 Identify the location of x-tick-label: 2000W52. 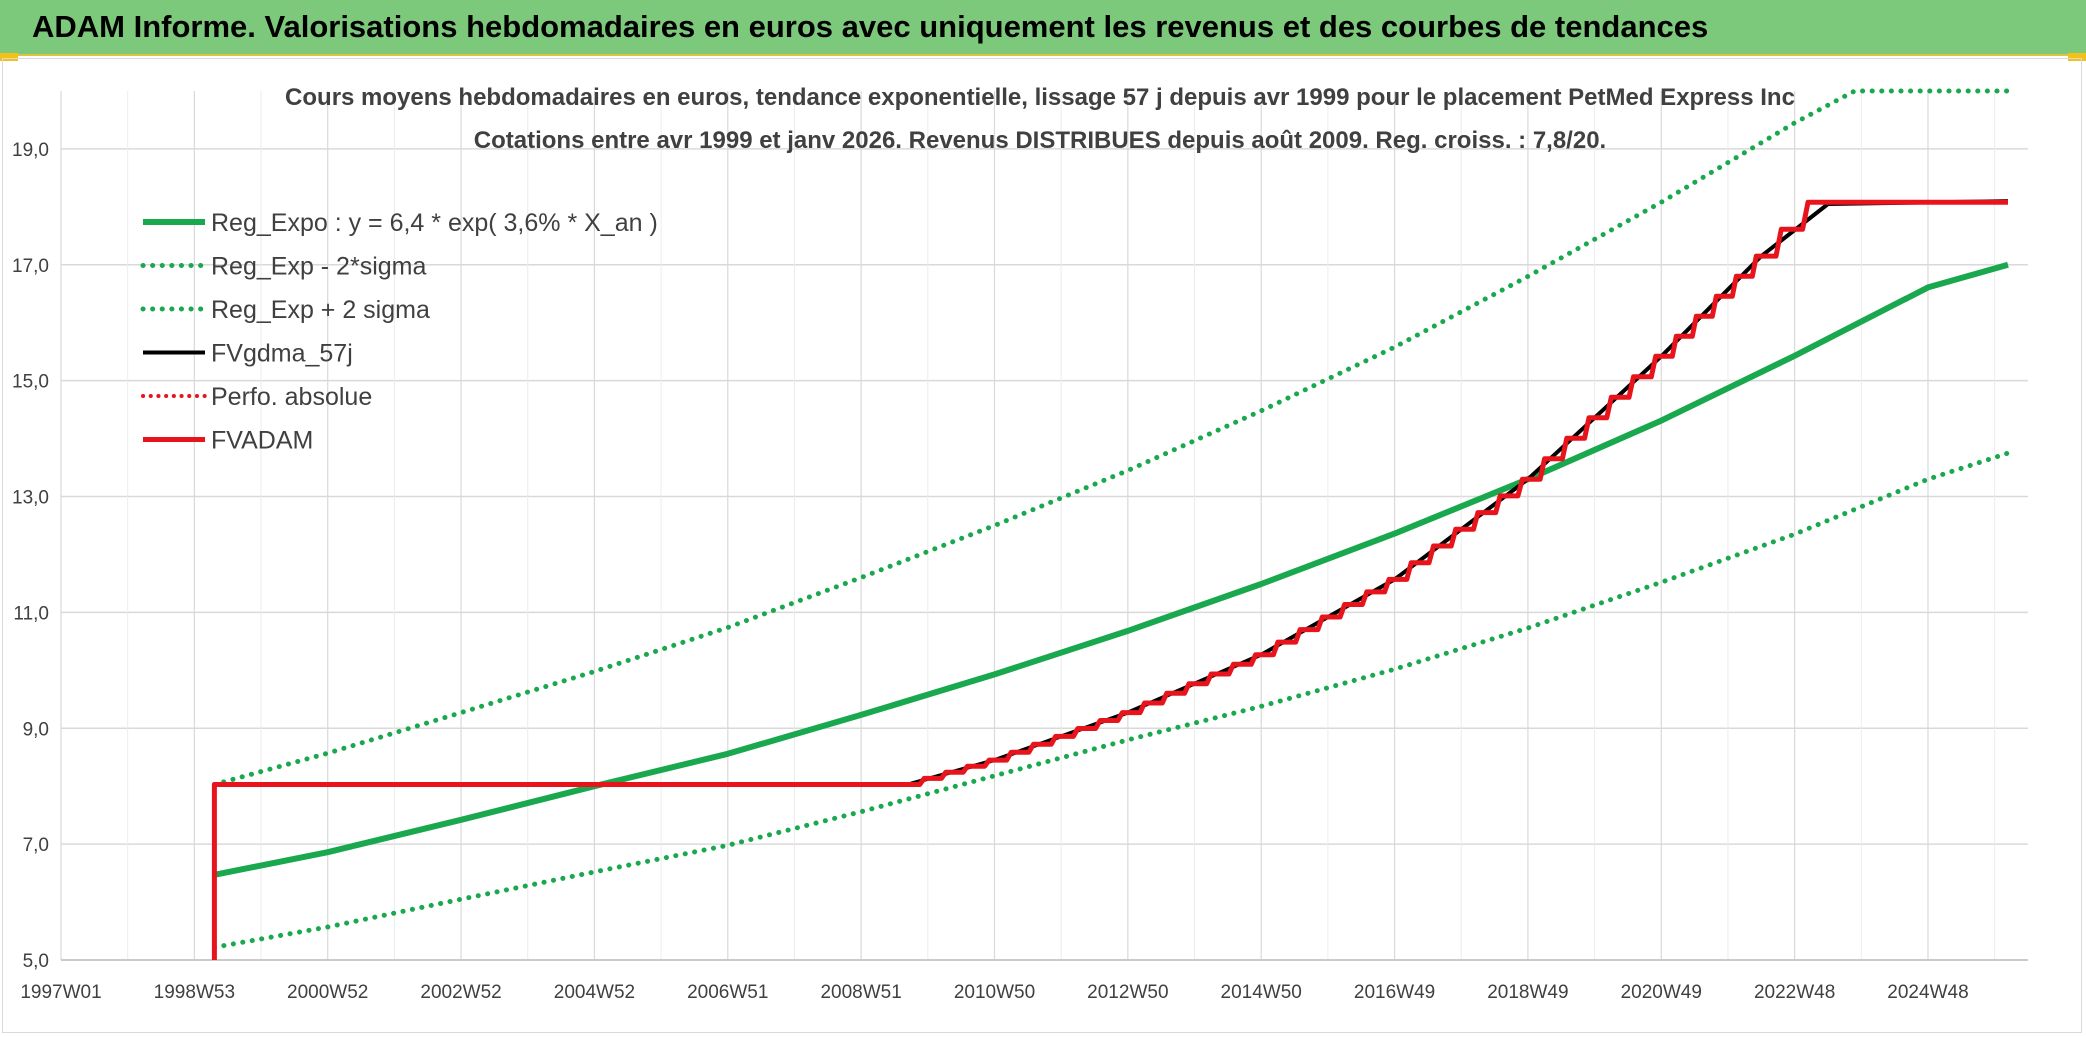
(327, 992).